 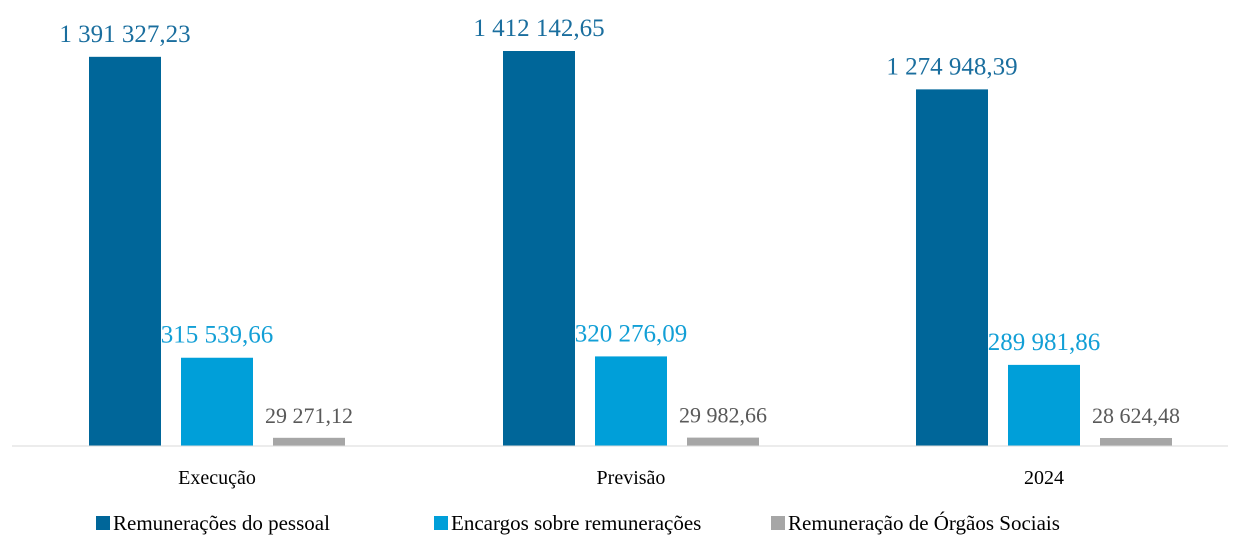 I want to click on data-label-encargos-sobre-remuneracoes-0: 315 539,66, so click(x=217, y=335).